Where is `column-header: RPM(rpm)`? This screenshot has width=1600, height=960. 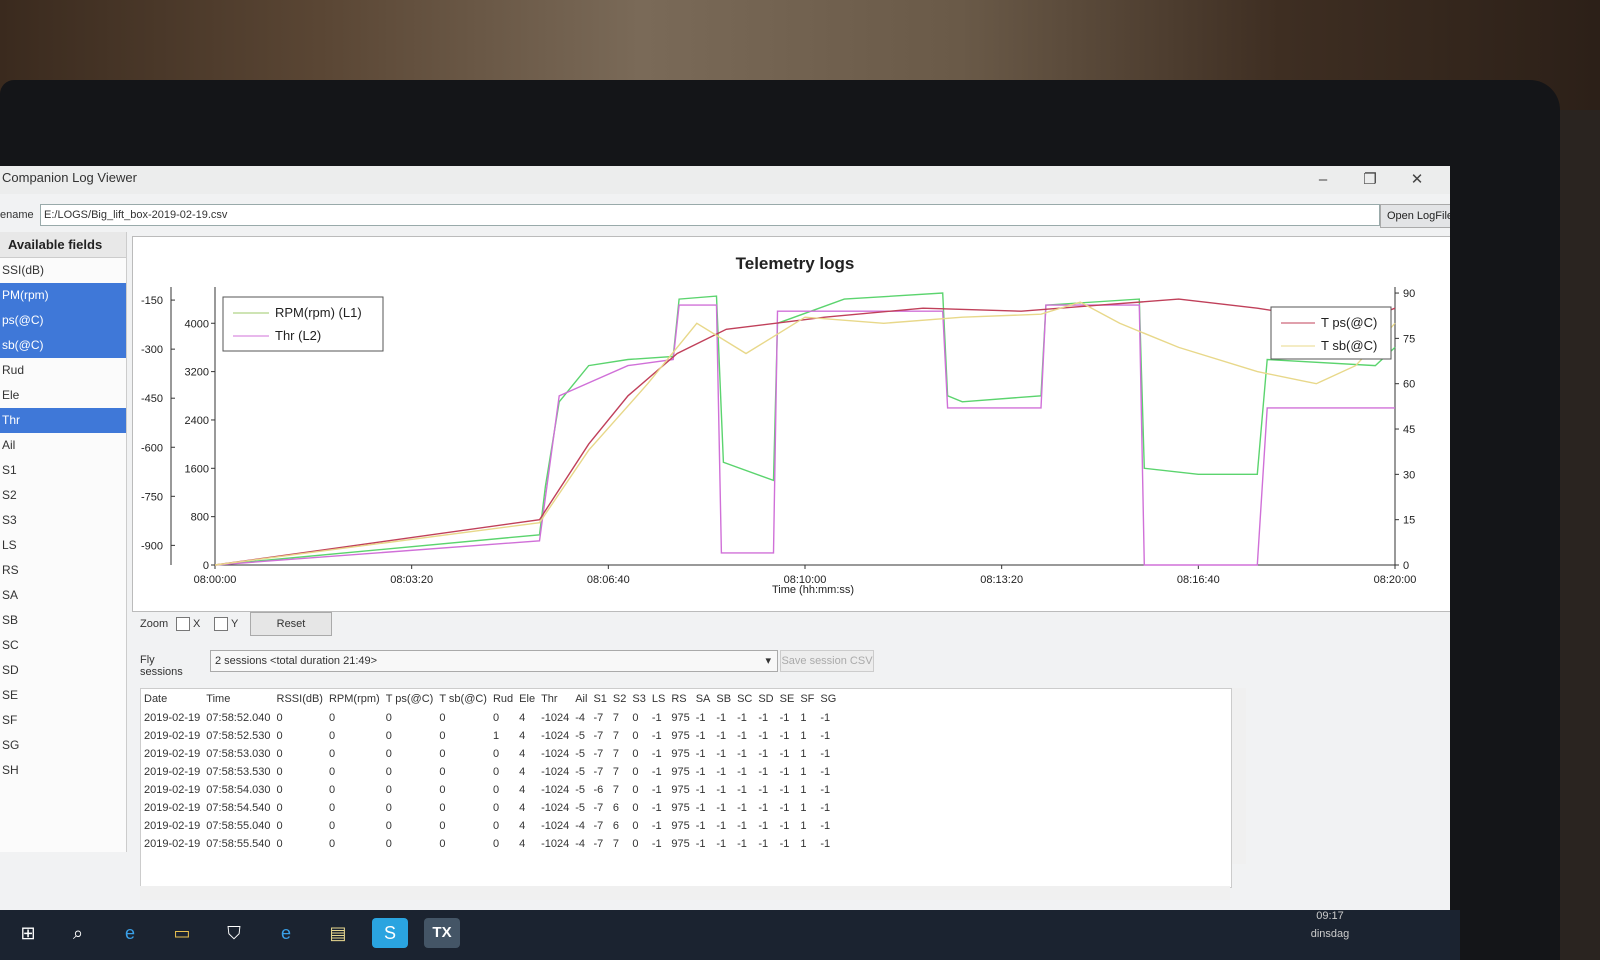
column-header: RPM(rpm) is located at coordinates (354, 699).